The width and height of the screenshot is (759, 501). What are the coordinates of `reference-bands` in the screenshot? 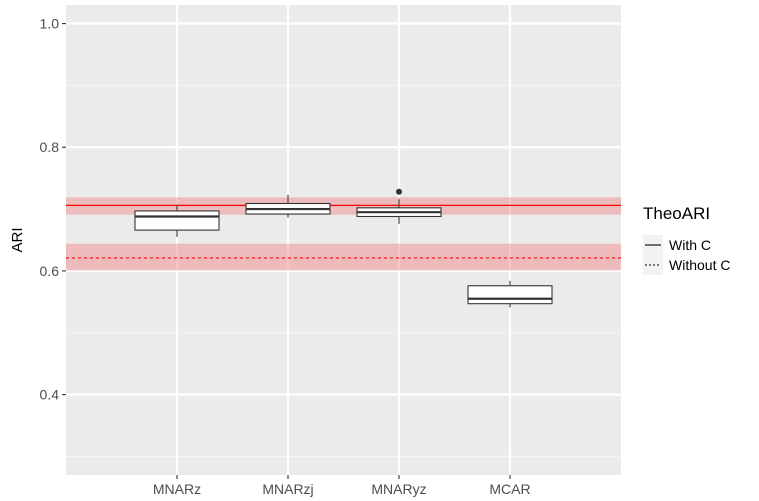 It's located at (343, 234).